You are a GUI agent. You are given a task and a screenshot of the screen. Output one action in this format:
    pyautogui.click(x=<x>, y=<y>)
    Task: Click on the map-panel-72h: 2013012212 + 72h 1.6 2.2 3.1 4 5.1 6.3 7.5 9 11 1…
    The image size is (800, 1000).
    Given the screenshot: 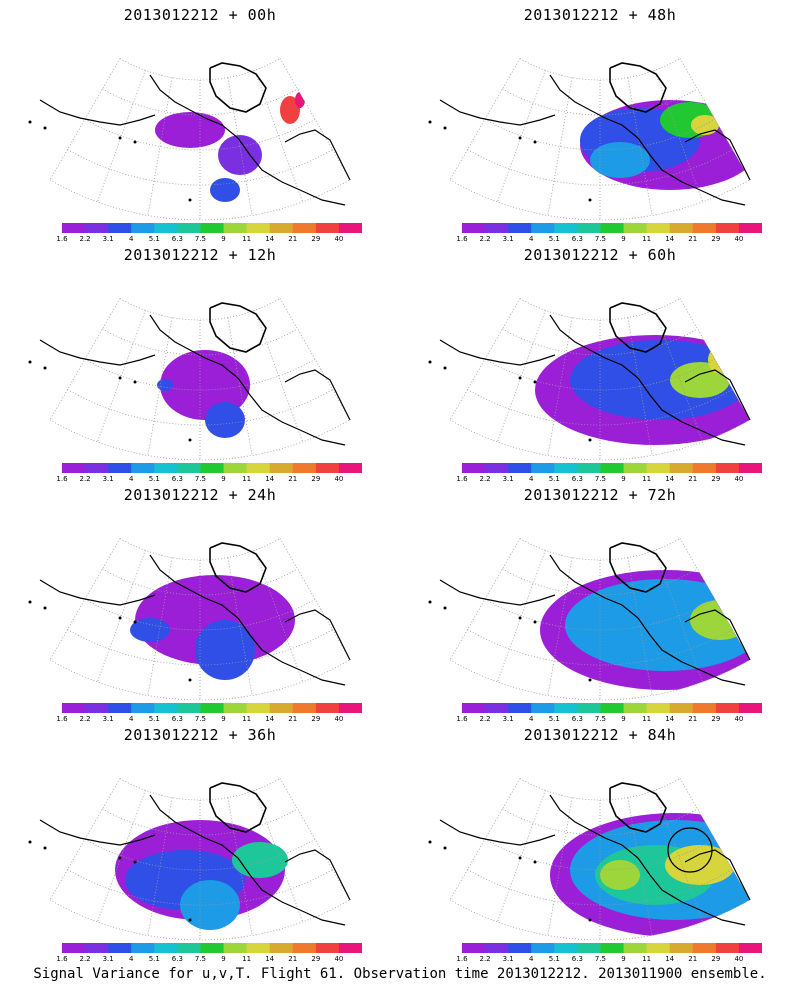 What is the action you would take?
    pyautogui.click(x=600, y=601)
    